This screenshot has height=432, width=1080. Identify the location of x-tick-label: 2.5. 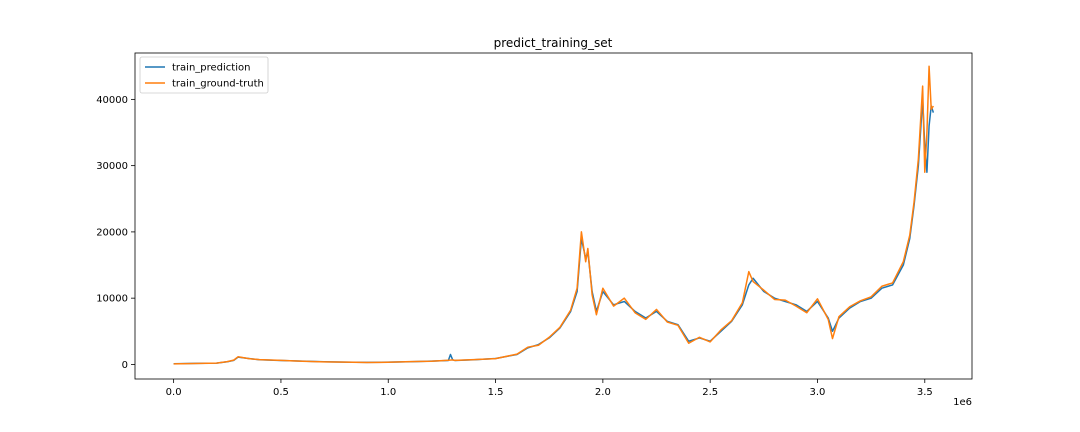
(710, 392).